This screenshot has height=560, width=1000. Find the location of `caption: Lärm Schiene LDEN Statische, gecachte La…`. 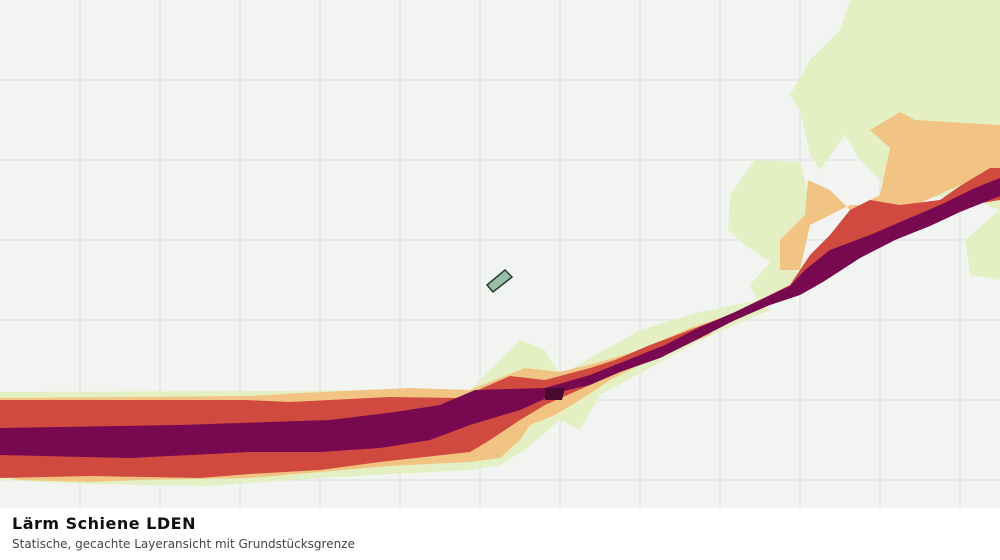

caption: Lärm Schiene LDEN Statische, gecachte La… is located at coordinates (500, 534).